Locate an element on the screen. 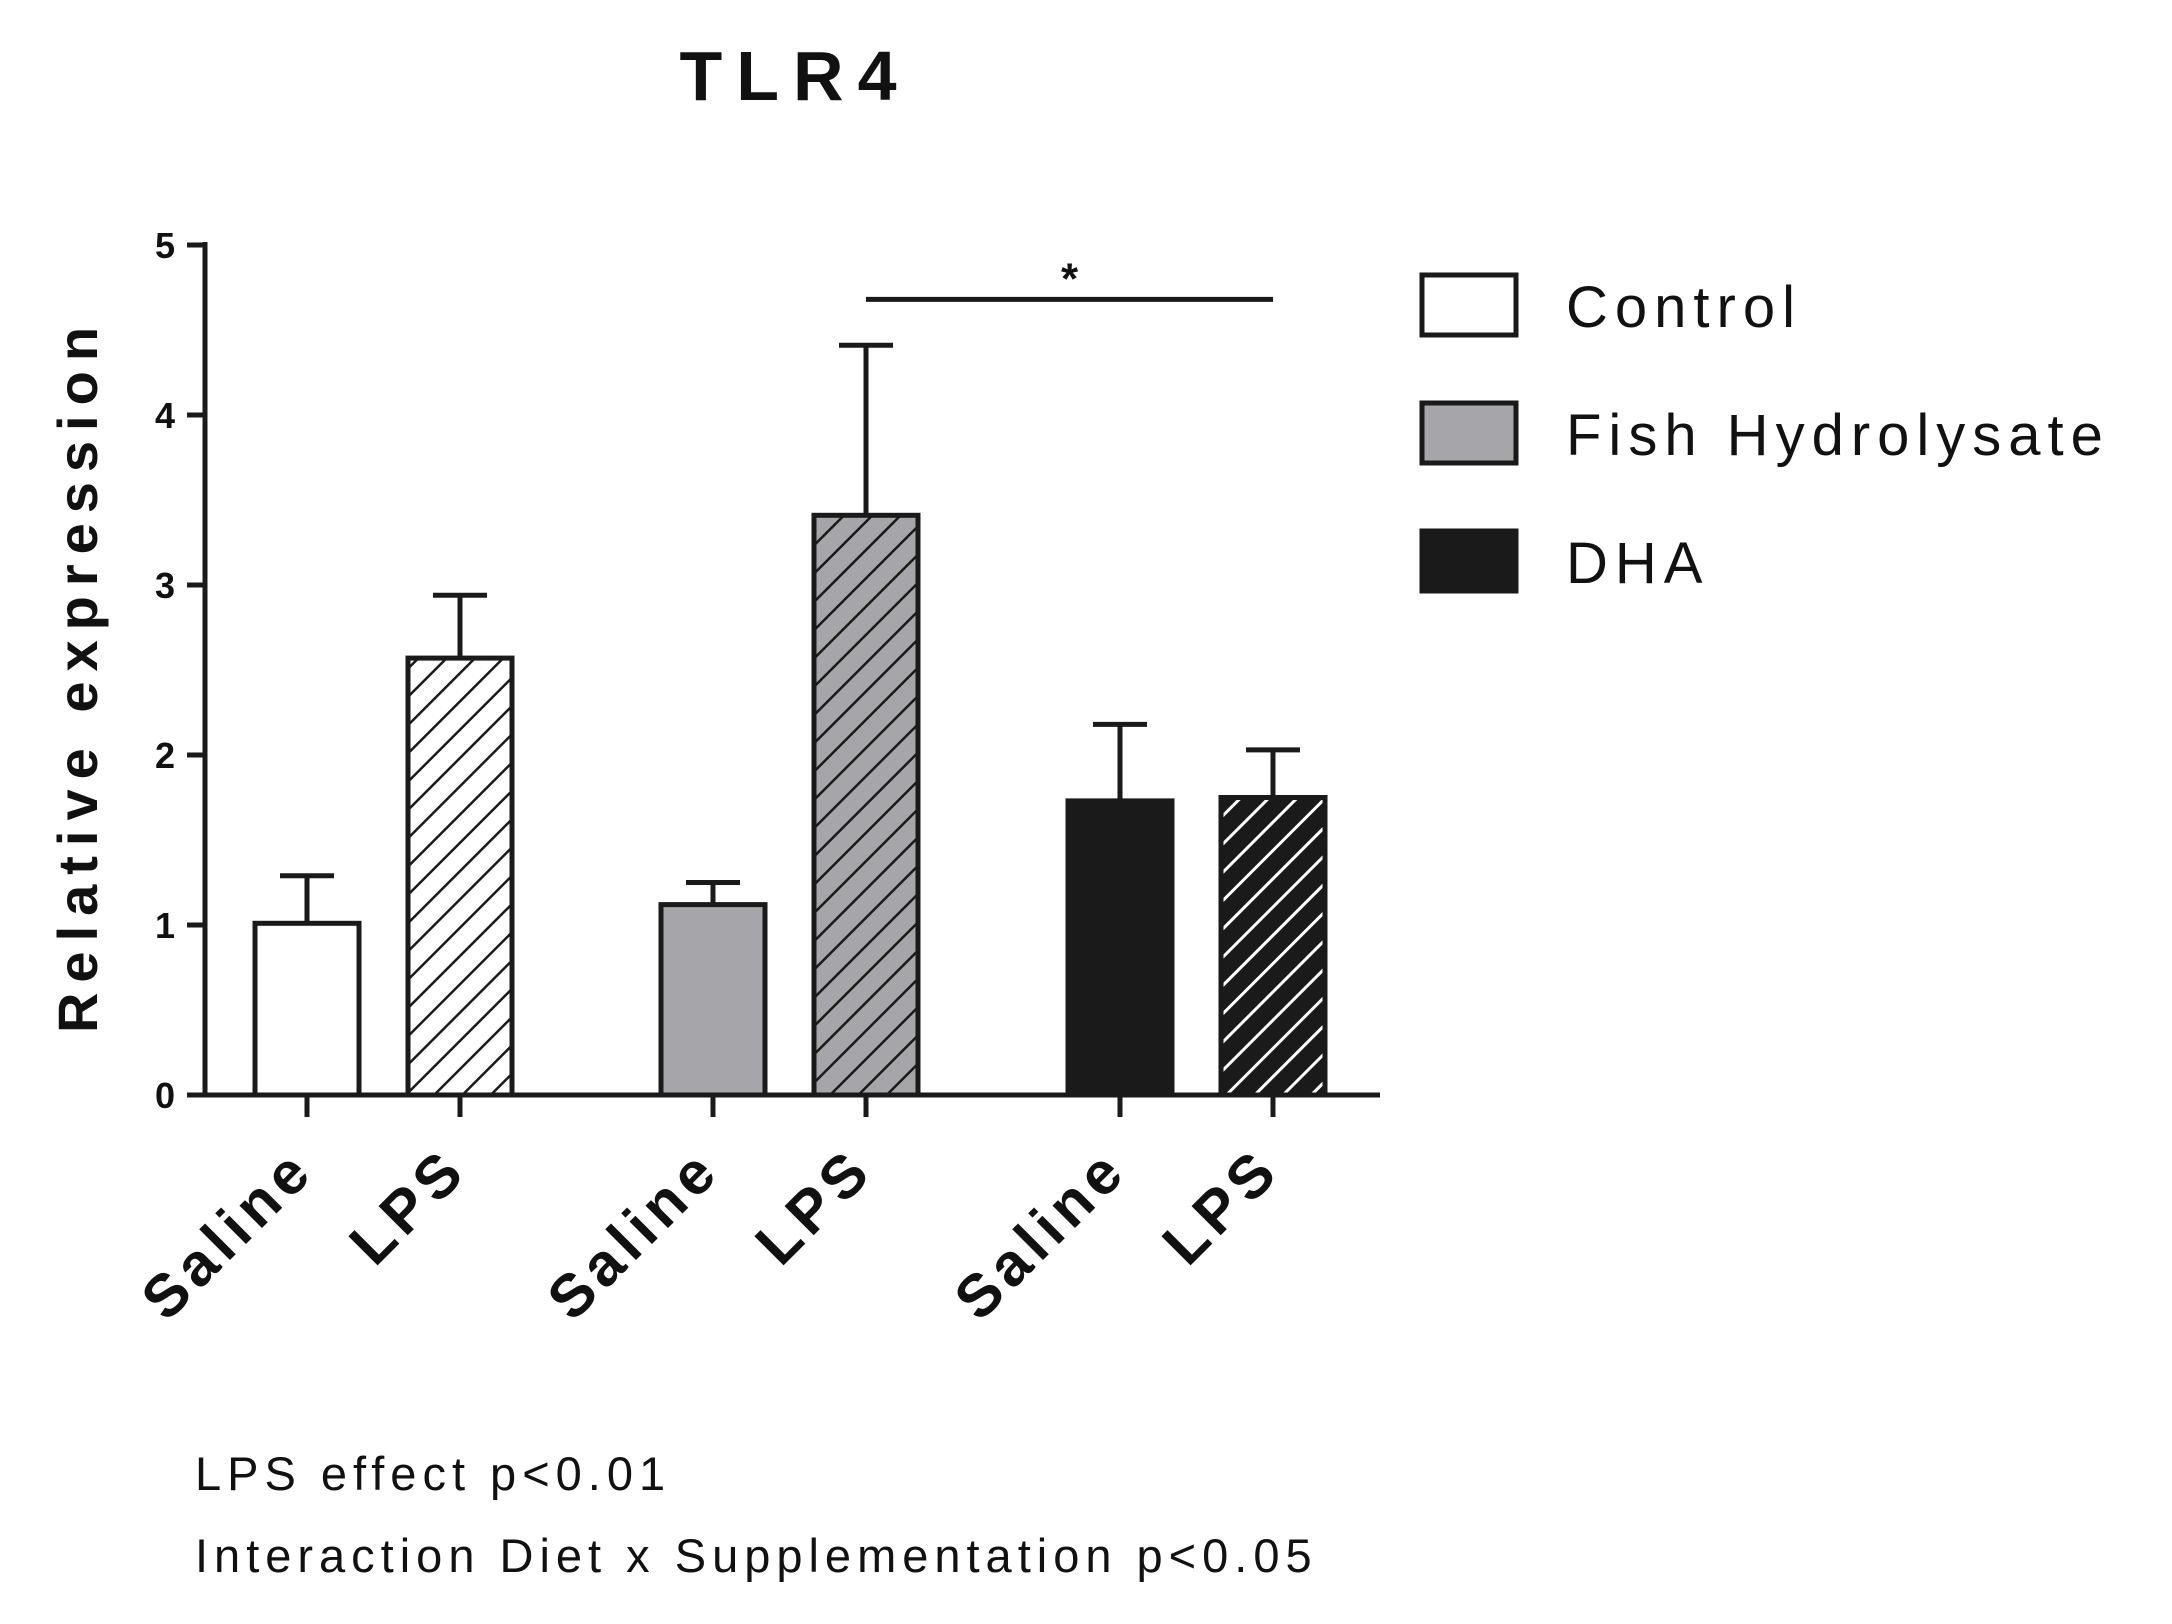 This screenshot has width=2172, height=1624. bar-dha-lps is located at coordinates (1273, 946).